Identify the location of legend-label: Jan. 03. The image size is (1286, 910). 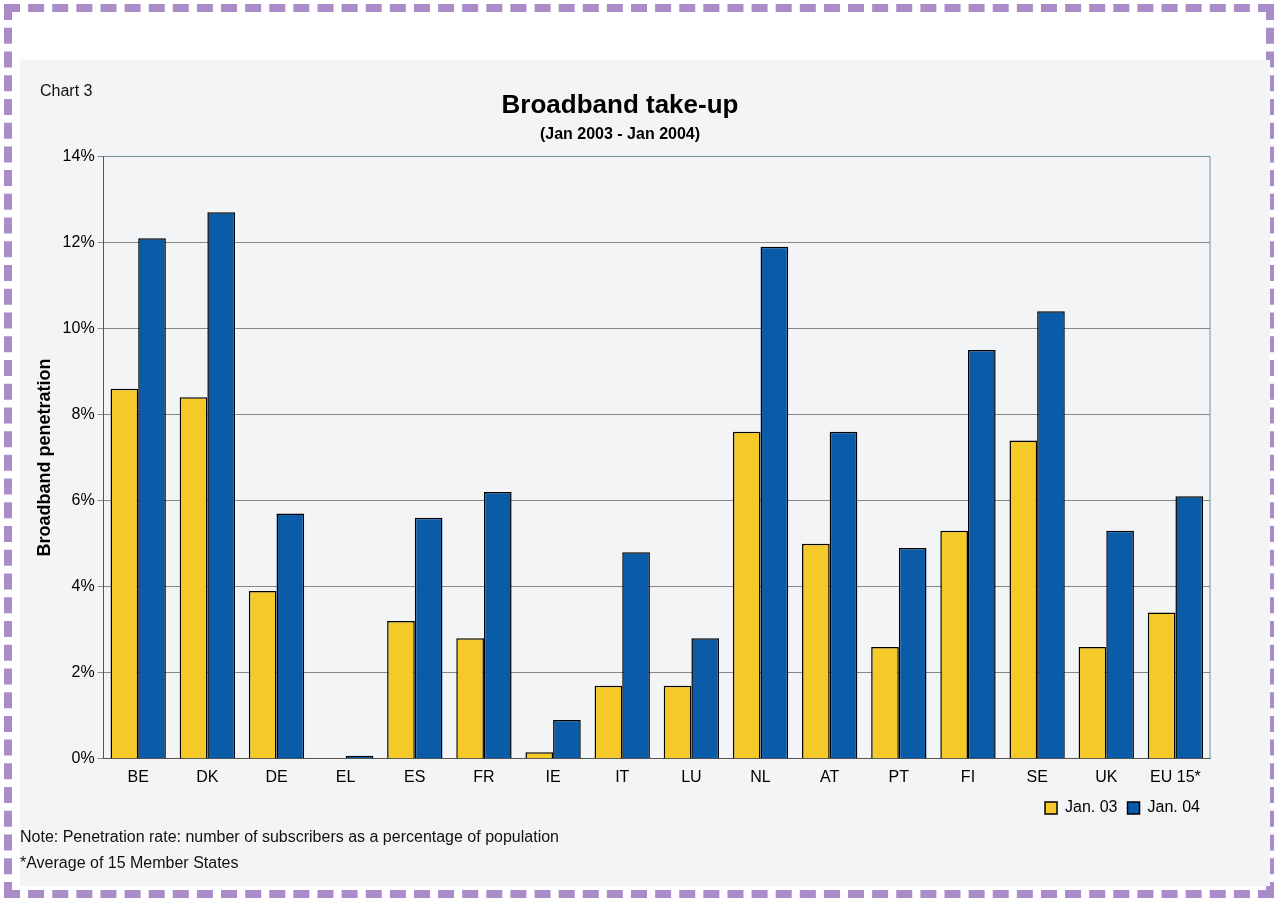
(1091, 807).